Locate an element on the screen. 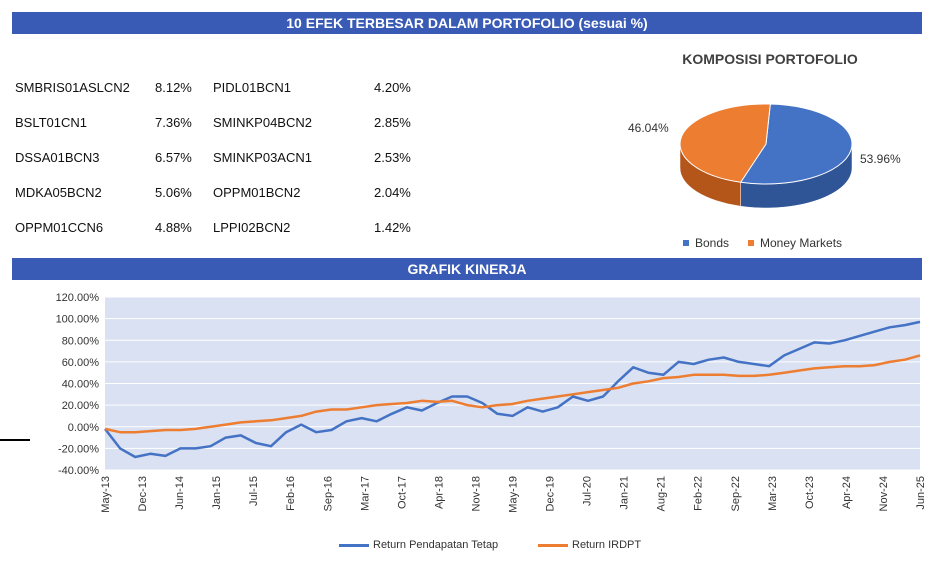 Image resolution: width=947 pixels, height=564 pixels. y-tick-label: 120.00% is located at coordinates (78, 298).